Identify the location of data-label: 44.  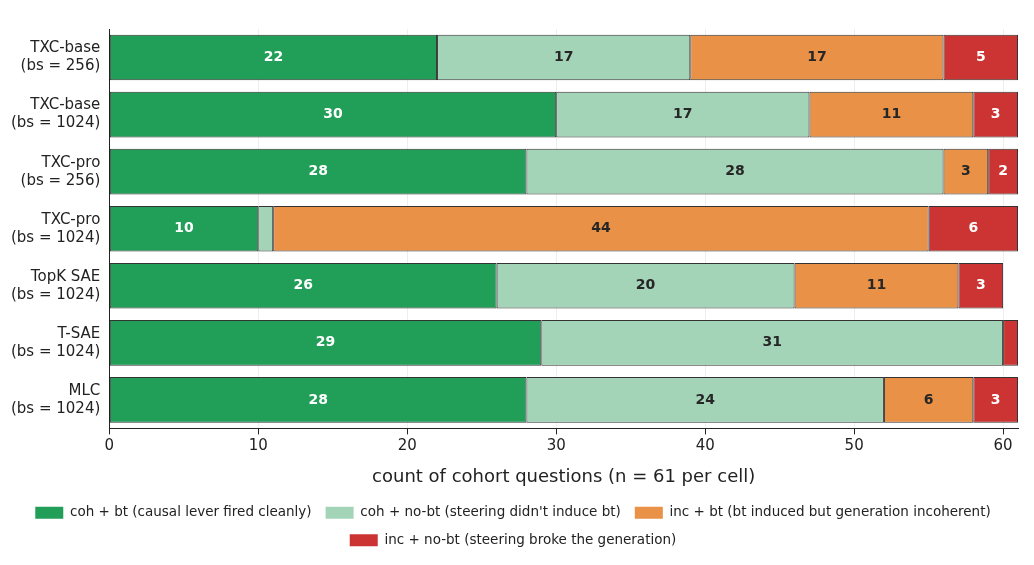
(601, 227).